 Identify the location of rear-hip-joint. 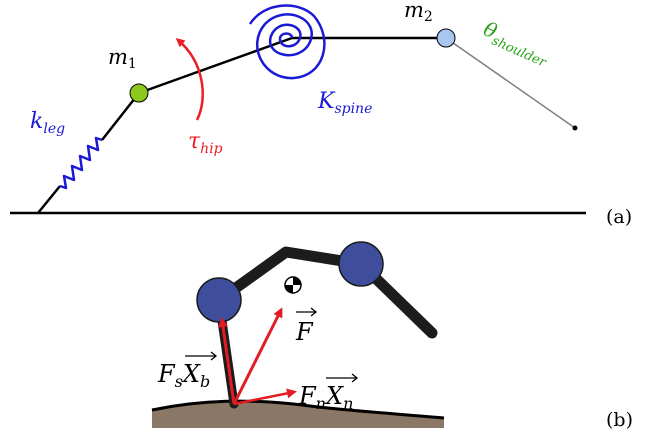
(361, 264).